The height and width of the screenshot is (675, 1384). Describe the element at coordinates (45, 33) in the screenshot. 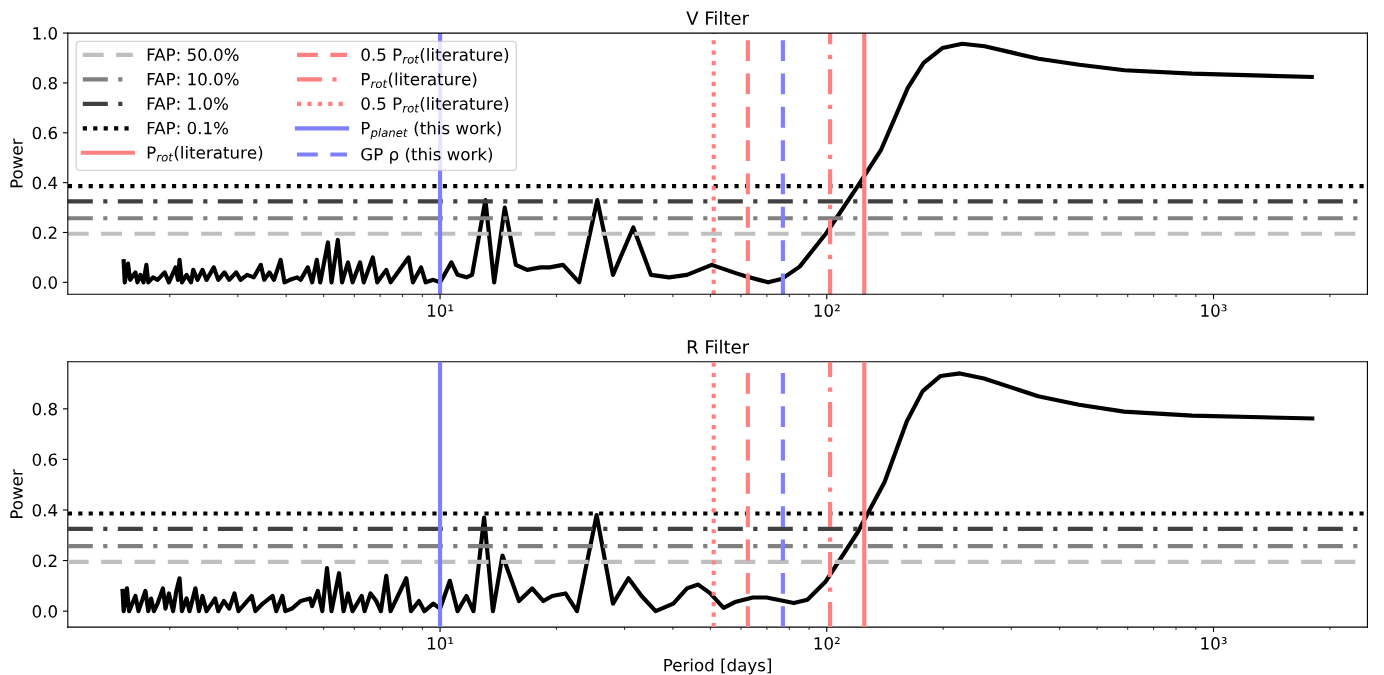

I see `y-tick-label: 1.0` at that location.